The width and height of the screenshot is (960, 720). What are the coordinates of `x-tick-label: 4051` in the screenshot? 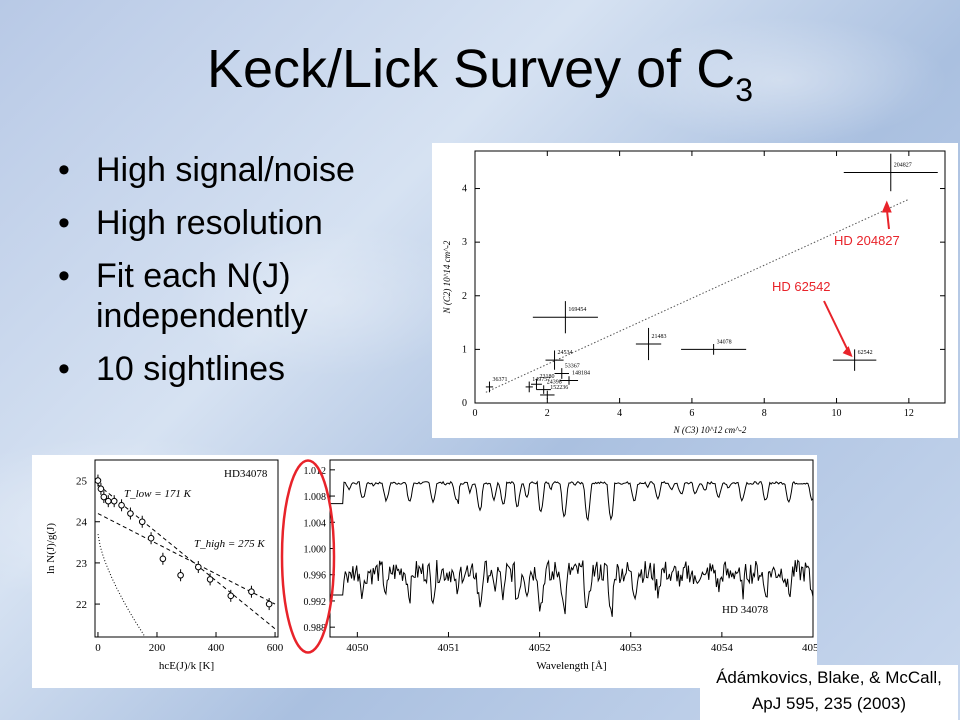 It's located at (448, 648).